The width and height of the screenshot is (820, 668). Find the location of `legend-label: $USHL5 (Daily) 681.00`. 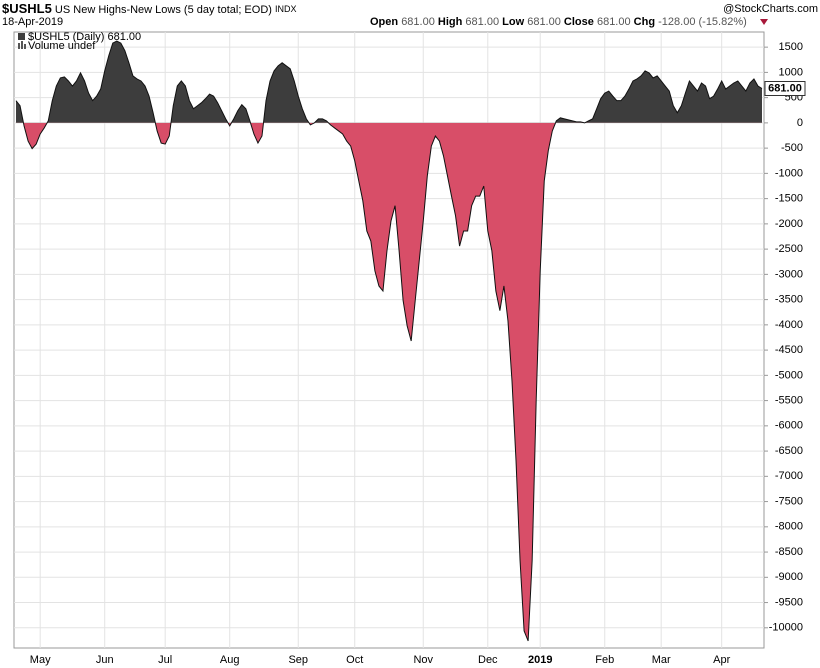

legend-label: $USHL5 (Daily) 681.00 is located at coordinates (84, 37).